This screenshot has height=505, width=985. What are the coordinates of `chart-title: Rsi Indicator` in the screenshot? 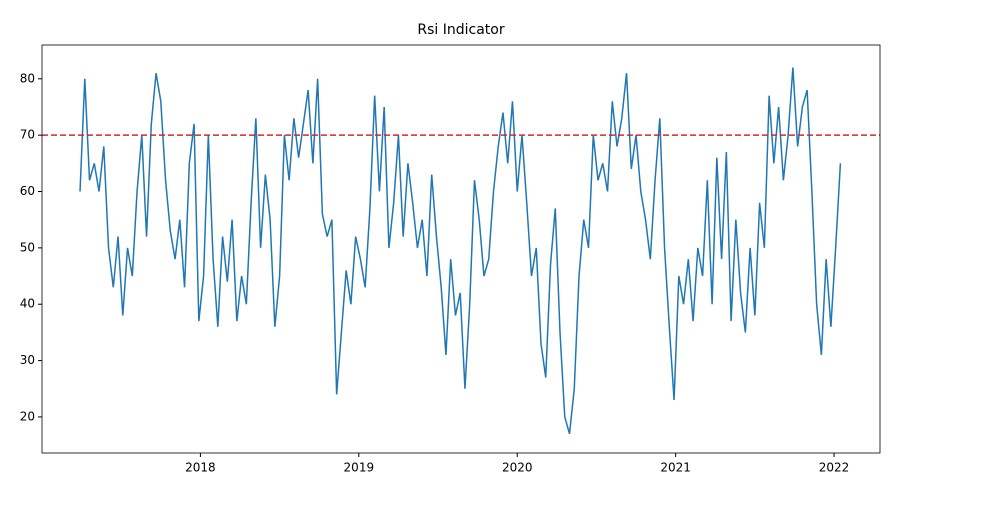 It's located at (460, 30).